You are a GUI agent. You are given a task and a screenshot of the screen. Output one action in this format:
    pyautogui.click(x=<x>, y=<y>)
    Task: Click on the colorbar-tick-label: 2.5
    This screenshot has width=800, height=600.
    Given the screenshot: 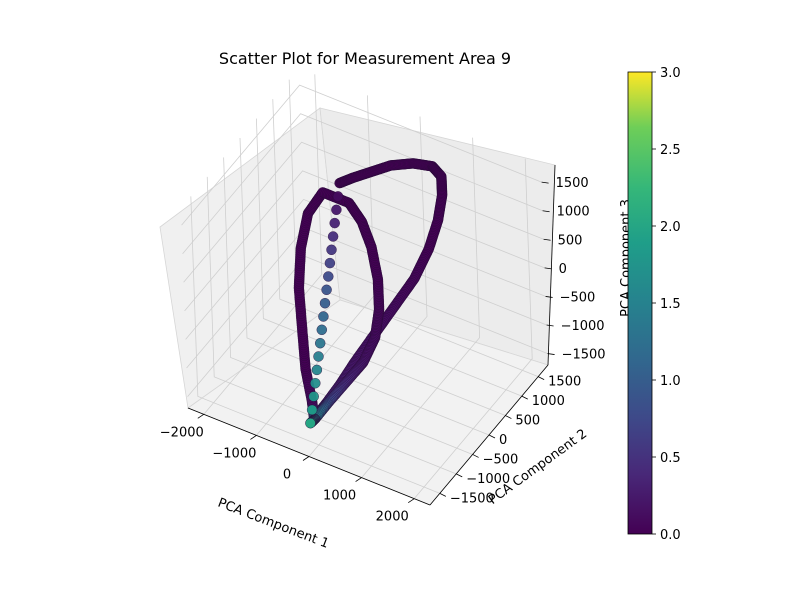 What is the action you would take?
    pyautogui.click(x=670, y=150)
    